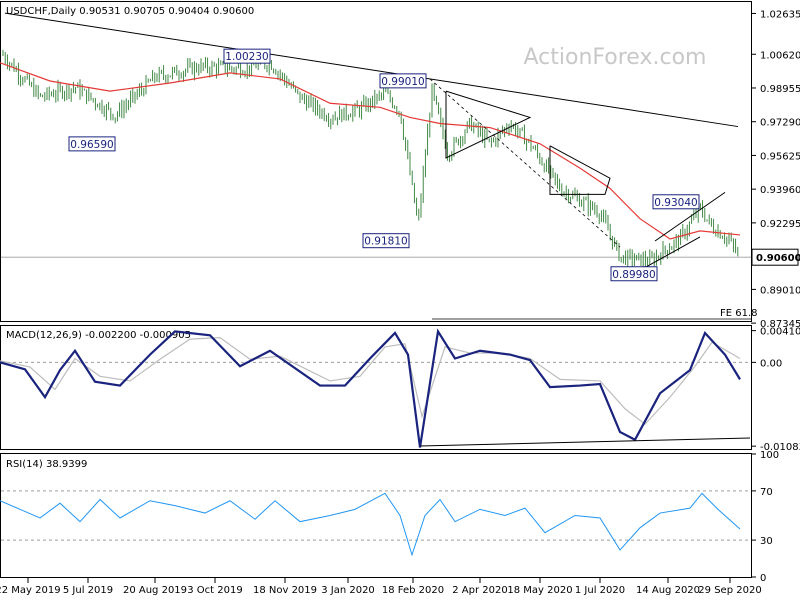  I want to click on last-price-label: 0.90600, so click(778, 258).